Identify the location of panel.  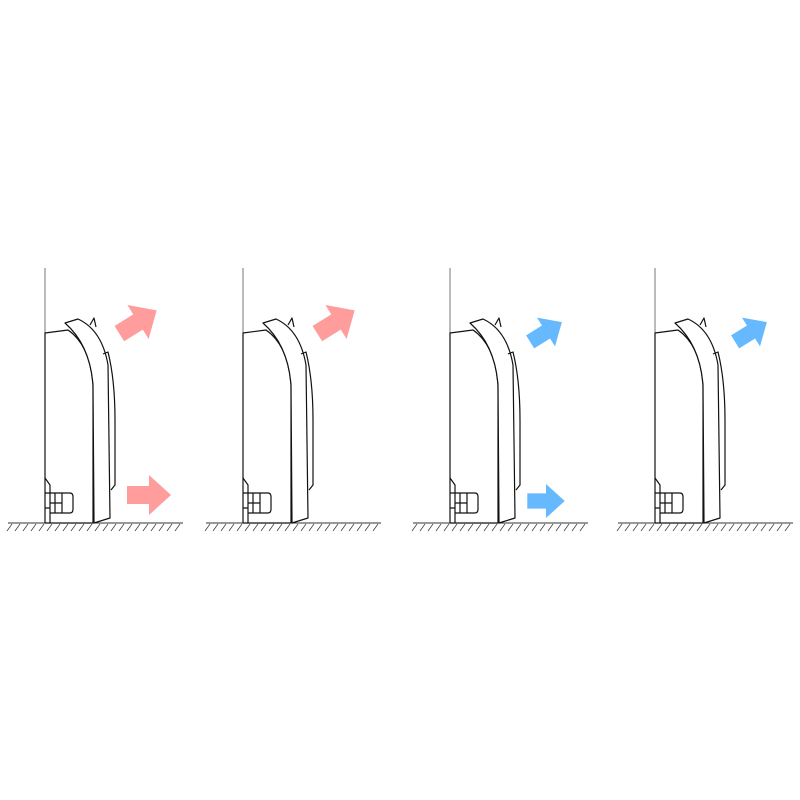
(94, 400).